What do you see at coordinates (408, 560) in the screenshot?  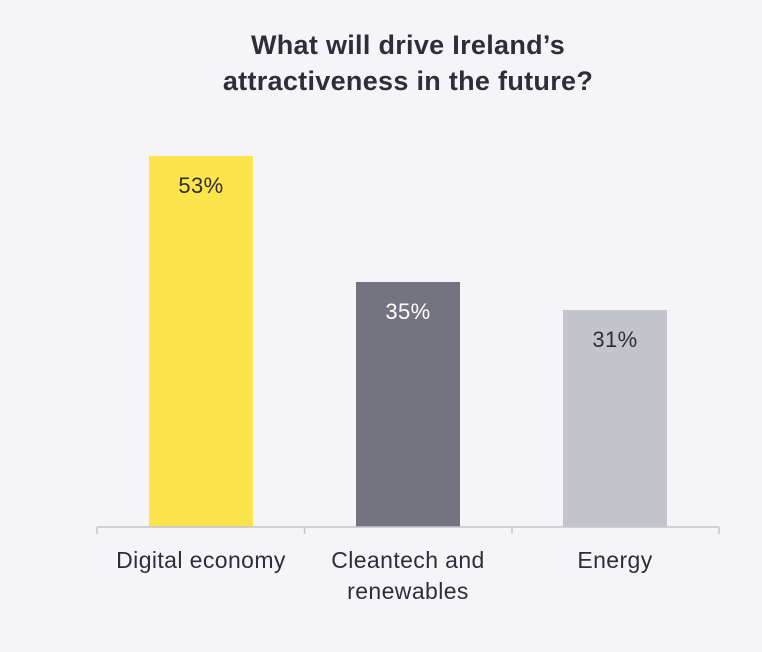 I see `category-label-2-line-1: Cleantech and` at bounding box center [408, 560].